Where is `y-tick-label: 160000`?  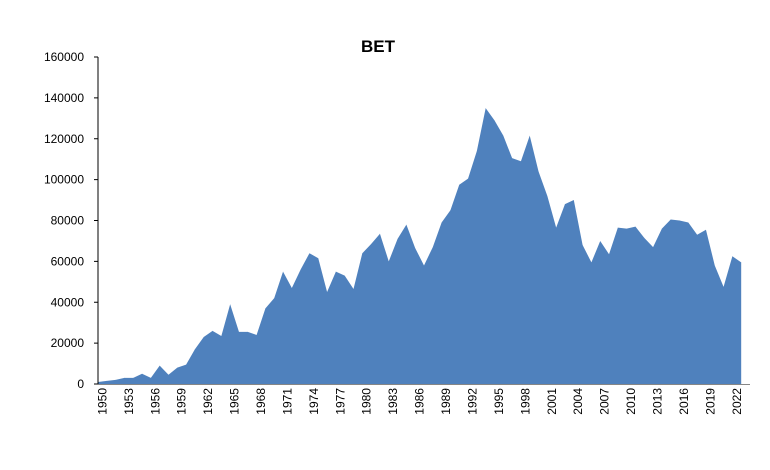 y-tick-label: 160000 is located at coordinates (64, 57).